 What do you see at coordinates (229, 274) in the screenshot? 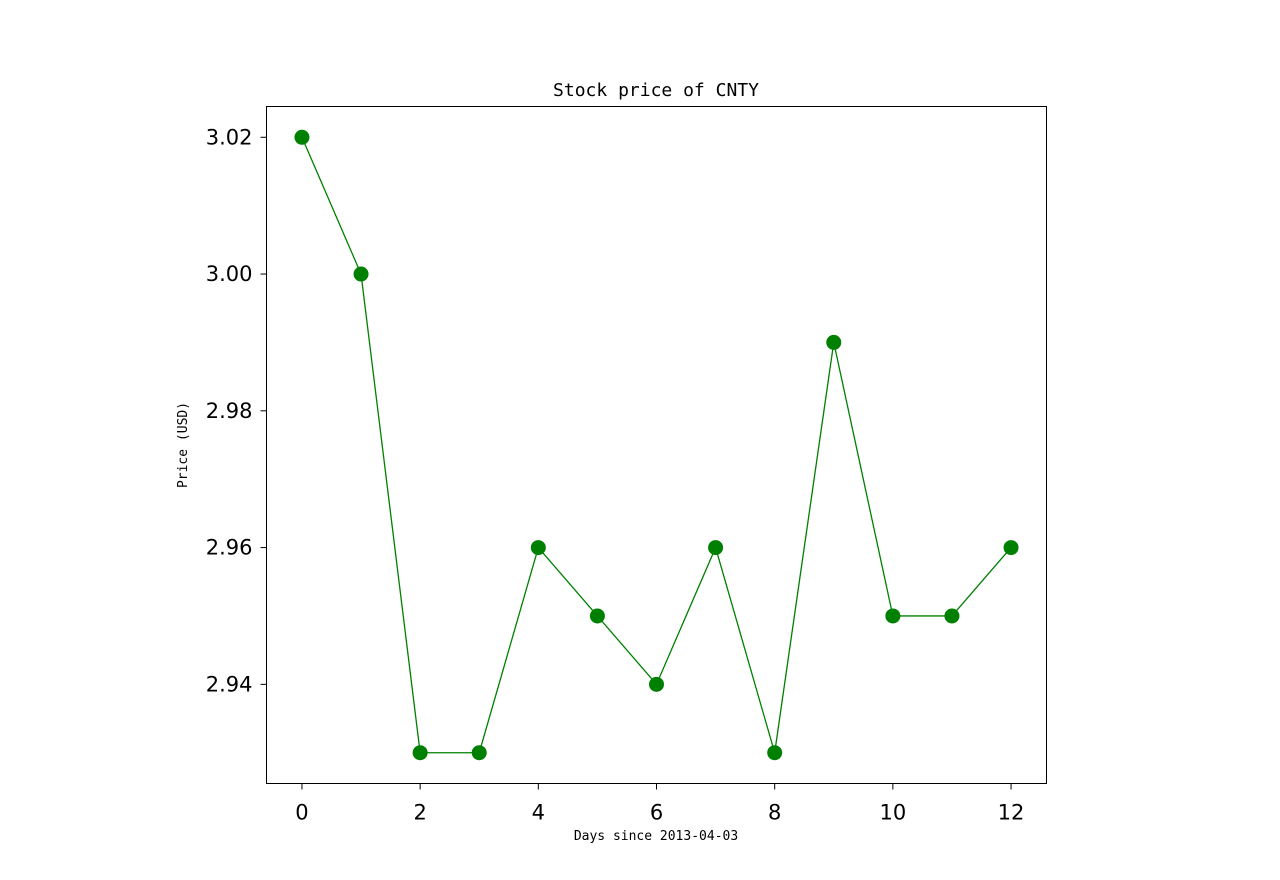
I see `y-tick-label: 3.00` at bounding box center [229, 274].